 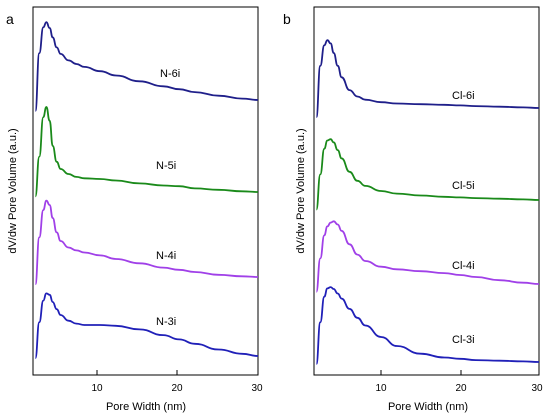 I want to click on series-label-n3i: N-3i, so click(x=166, y=322).